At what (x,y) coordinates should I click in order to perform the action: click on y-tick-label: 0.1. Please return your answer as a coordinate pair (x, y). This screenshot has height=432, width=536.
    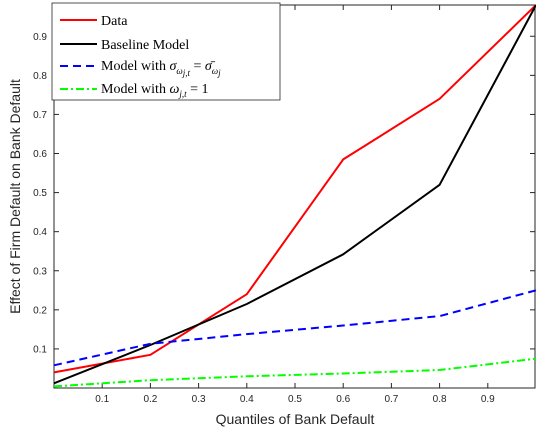
    Looking at the image, I should click on (40, 349).